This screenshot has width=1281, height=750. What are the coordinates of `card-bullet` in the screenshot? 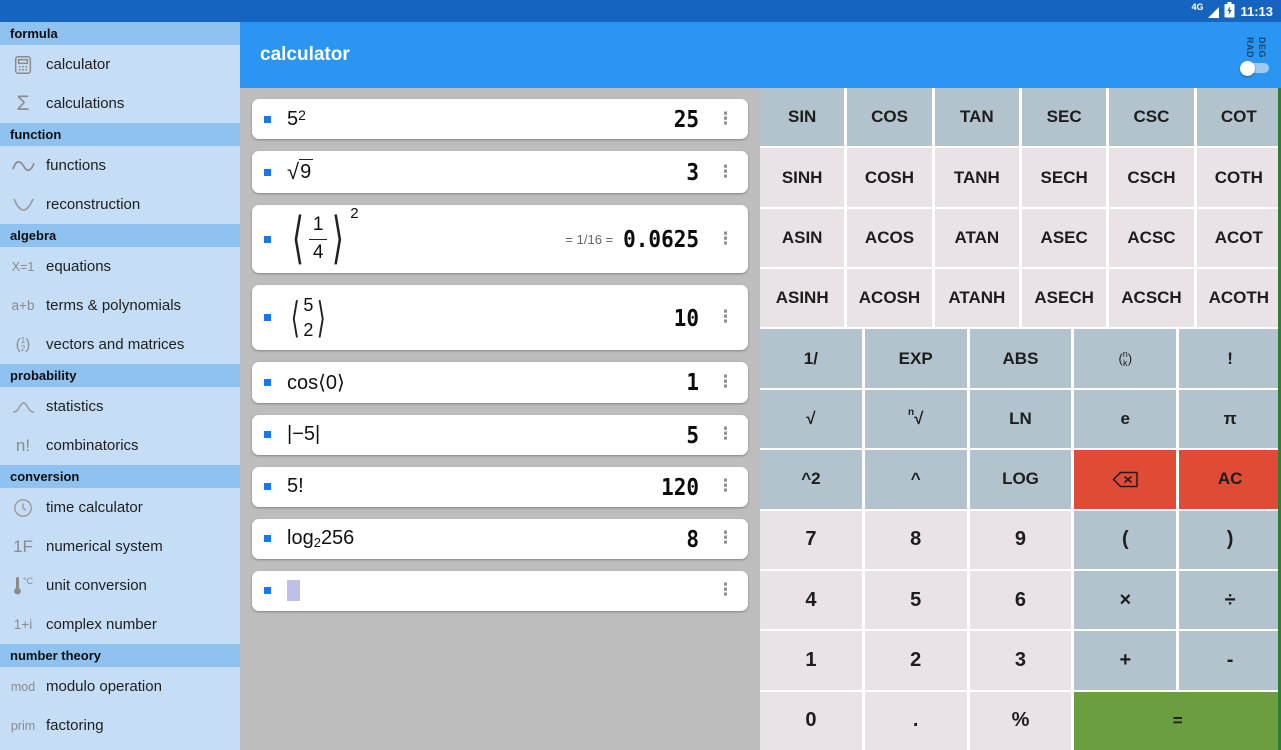 It's located at (267, 591).